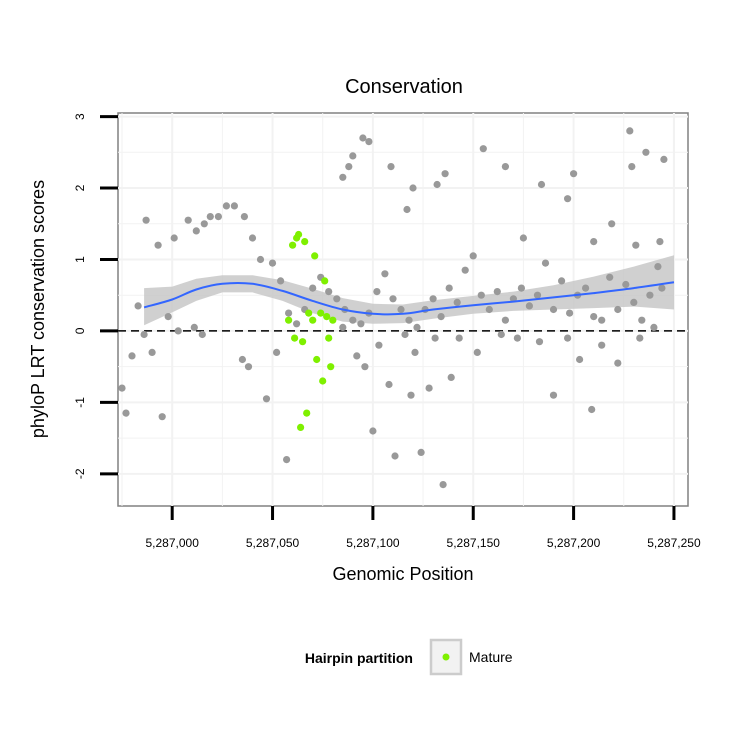  I want to click on y-tick-label: -2, so click(80, 473).